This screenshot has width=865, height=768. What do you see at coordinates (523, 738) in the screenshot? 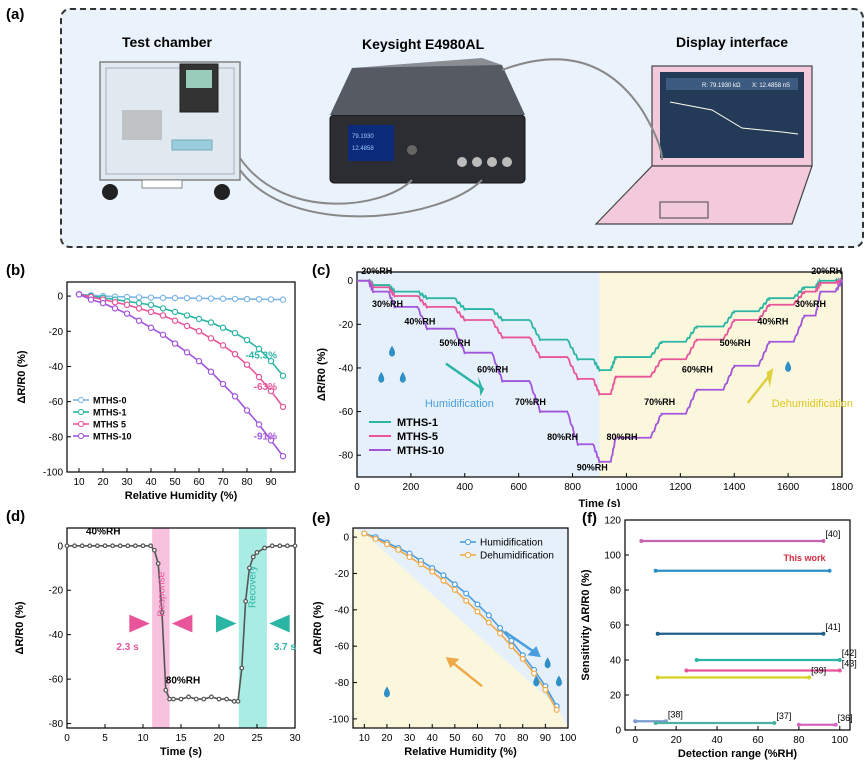
I see `x-tick-label: 80` at bounding box center [523, 738].